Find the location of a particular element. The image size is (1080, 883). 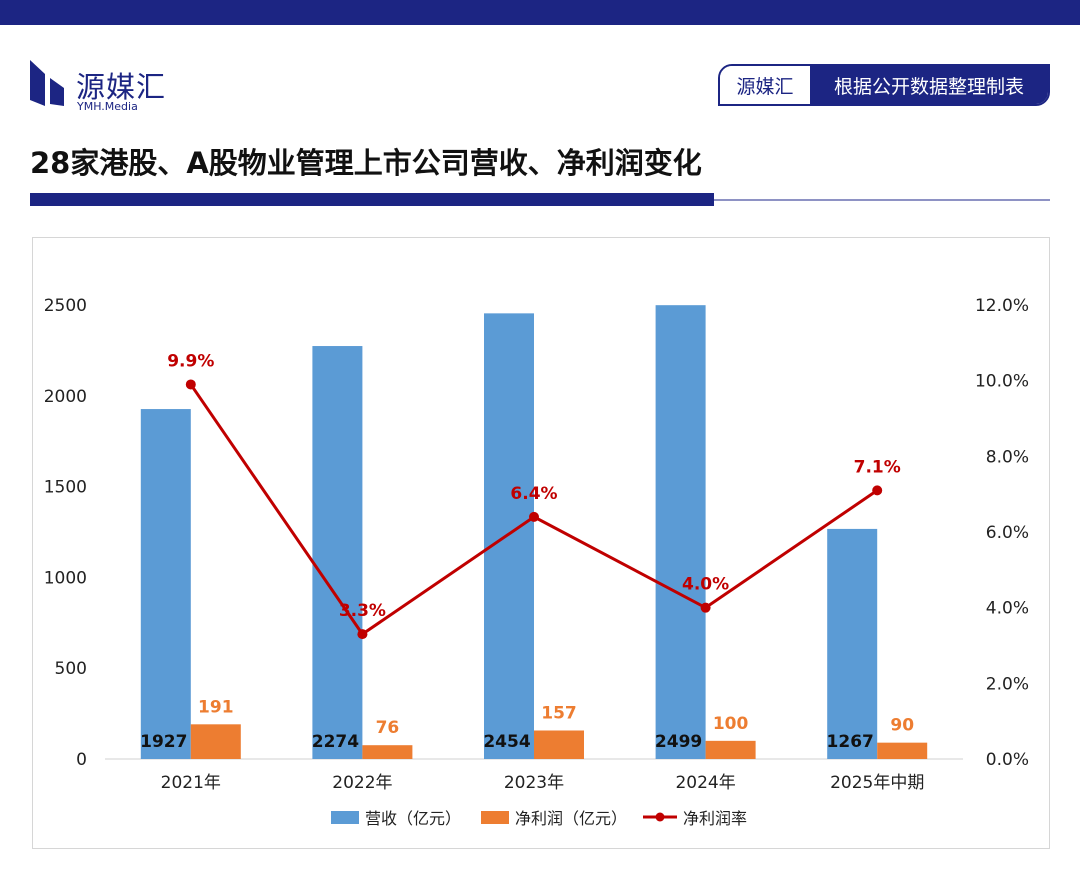

margin-value-label: 3.3% is located at coordinates (362, 611).